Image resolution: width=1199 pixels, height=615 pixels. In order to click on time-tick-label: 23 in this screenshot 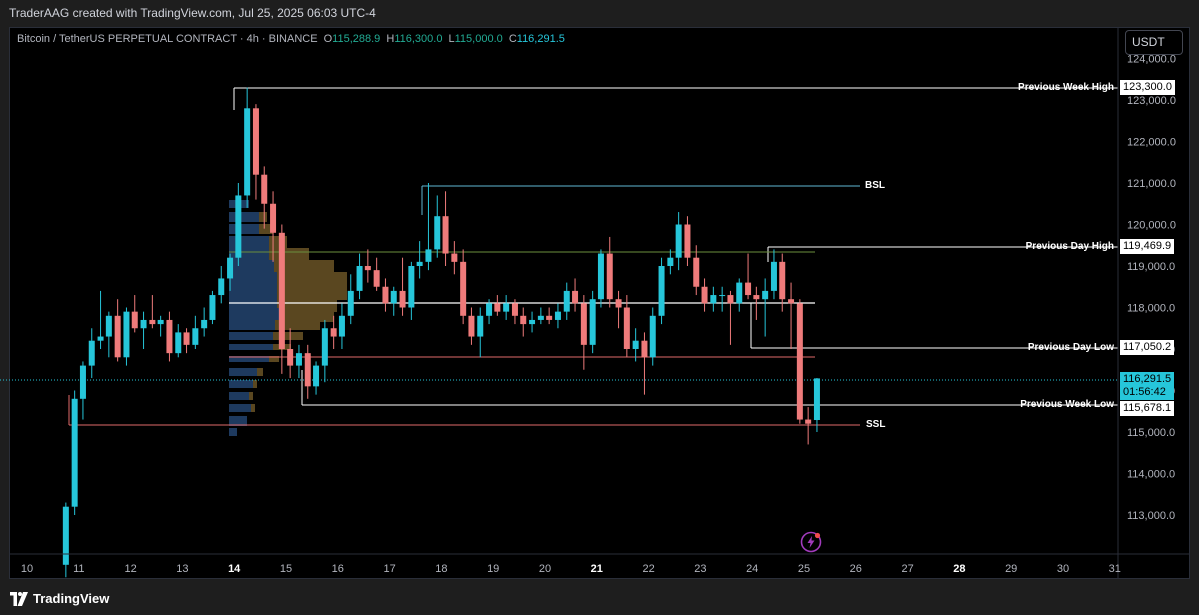, I will do `click(700, 569)`.